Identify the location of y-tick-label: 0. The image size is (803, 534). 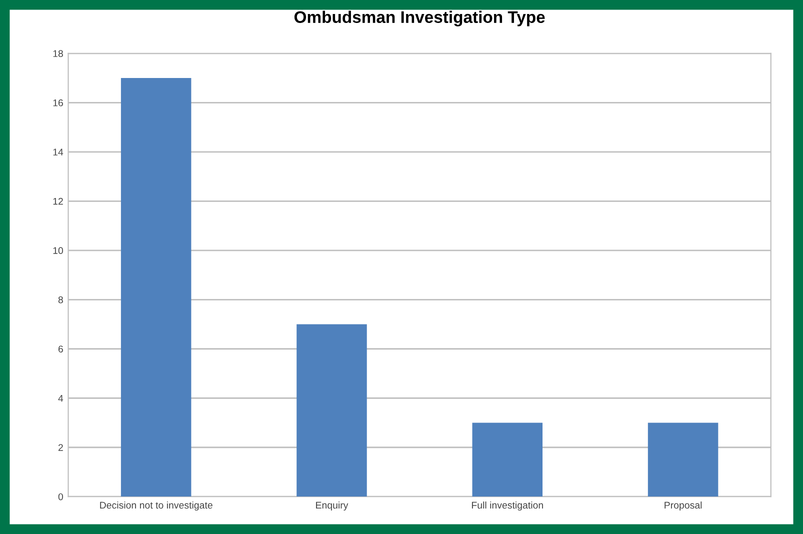
(61, 496).